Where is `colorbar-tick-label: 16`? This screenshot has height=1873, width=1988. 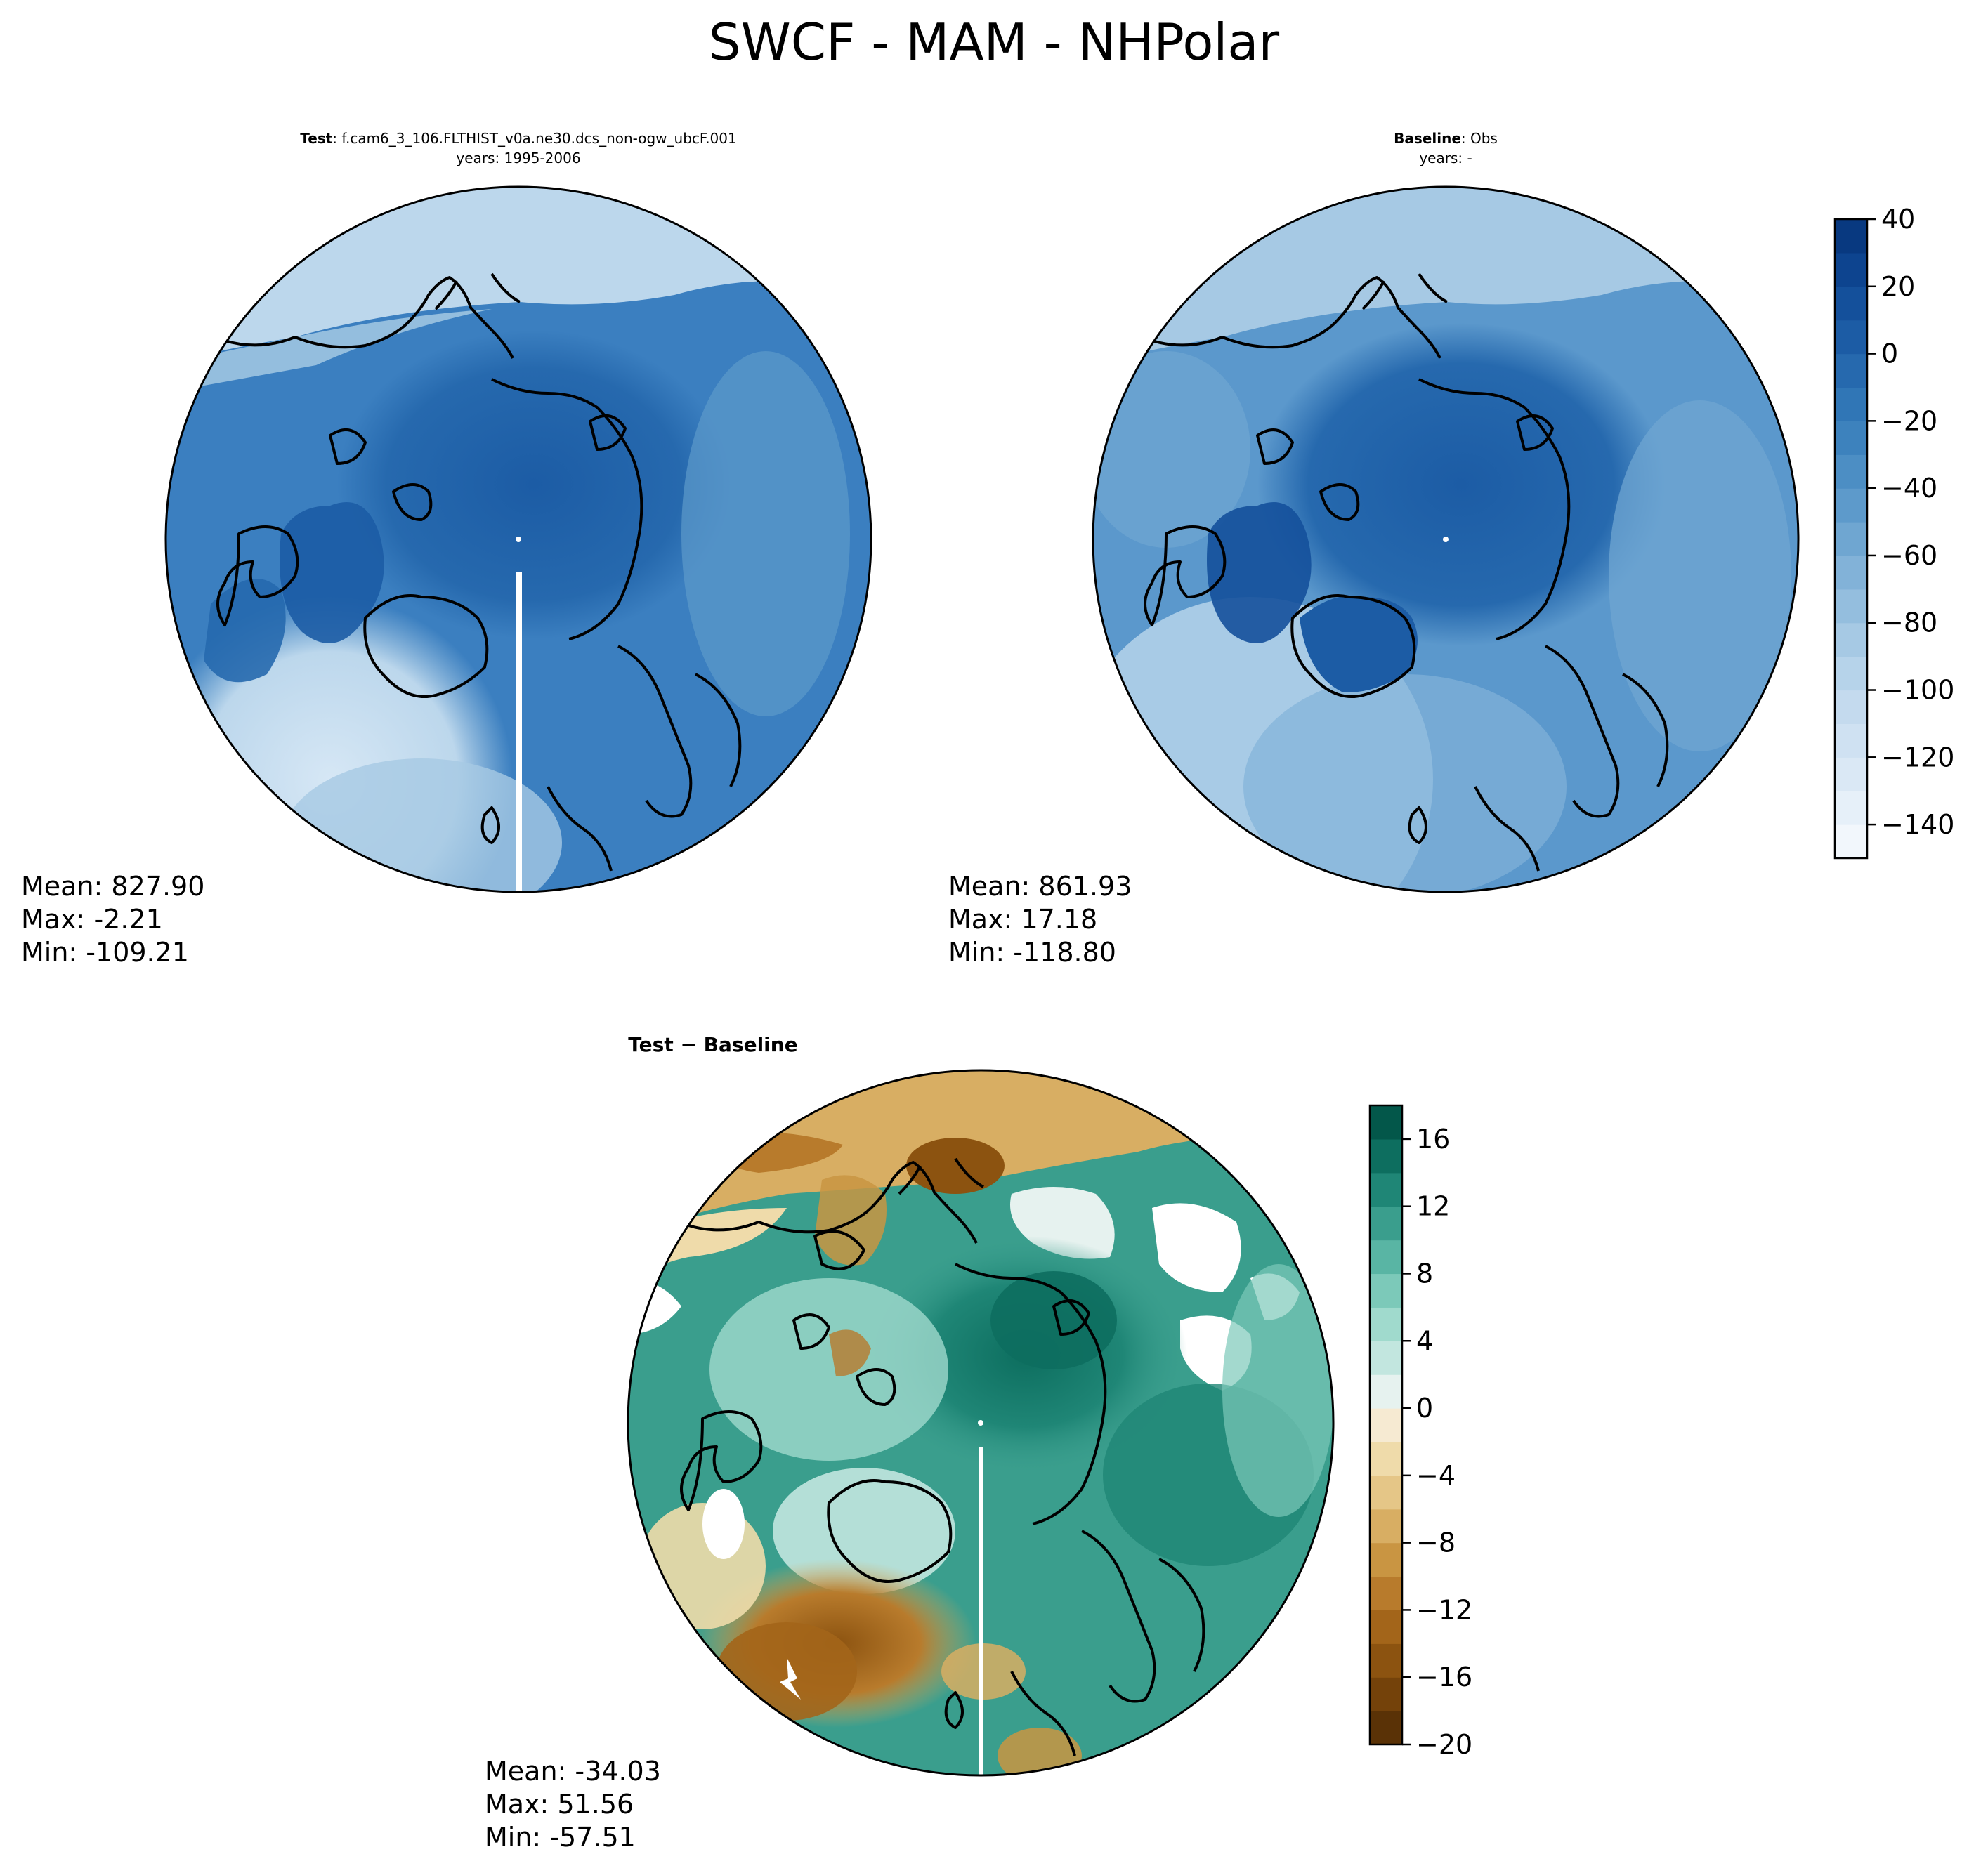
colorbar-tick-label: 16 is located at coordinates (1433, 1139).